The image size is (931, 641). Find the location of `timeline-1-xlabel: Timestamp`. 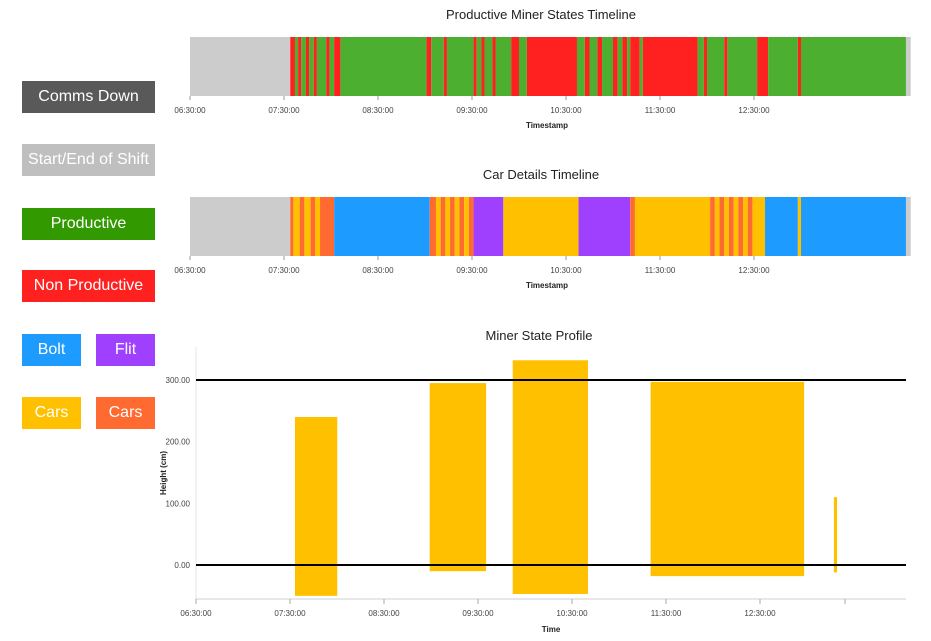

timeline-1-xlabel: Timestamp is located at coordinates (547, 125).